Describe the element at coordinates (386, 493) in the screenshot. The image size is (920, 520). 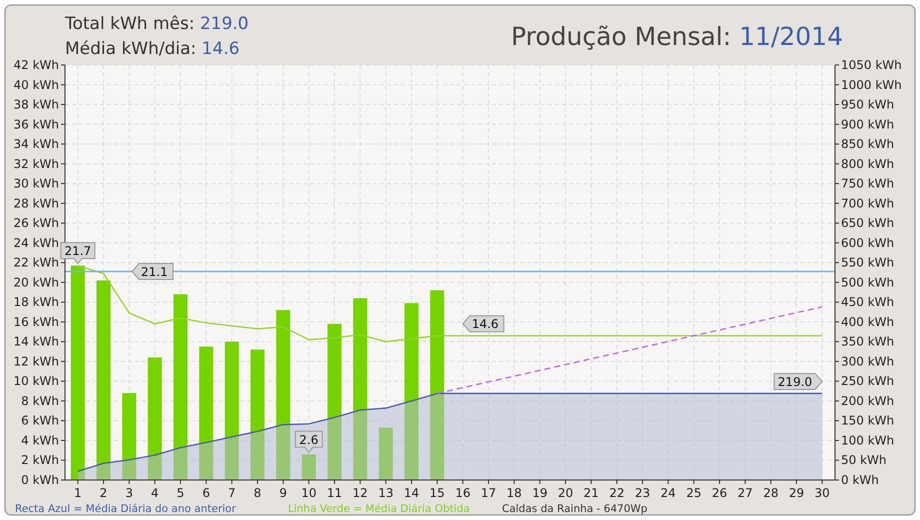
I see `x-tick-label: 13` at that location.